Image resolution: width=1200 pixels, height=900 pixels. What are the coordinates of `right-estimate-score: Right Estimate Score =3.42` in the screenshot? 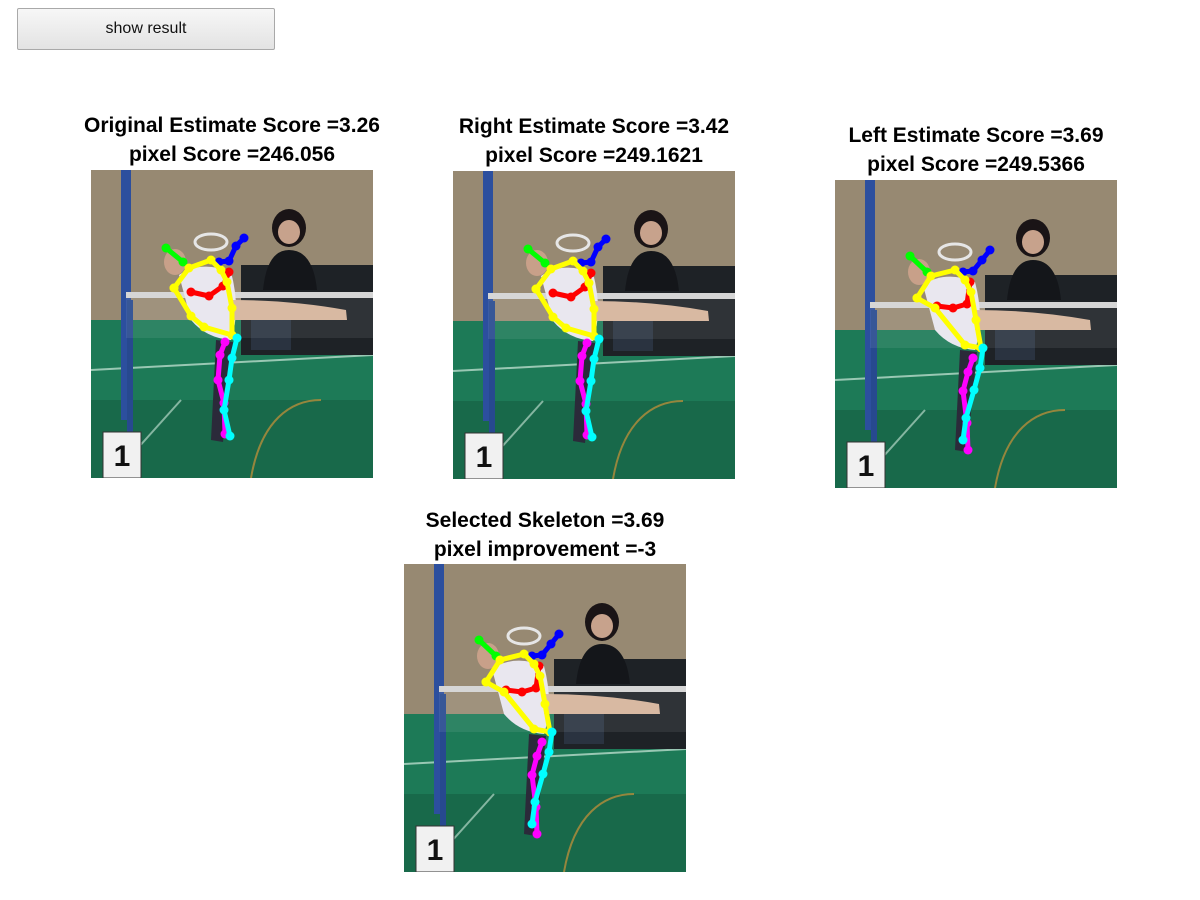 It's located at (594, 126).